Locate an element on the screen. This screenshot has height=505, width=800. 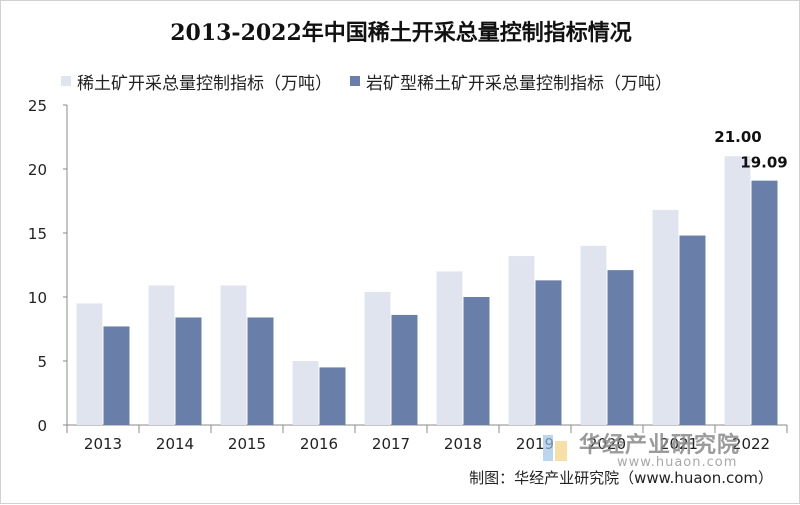
y-tick-label: 25 is located at coordinates (37, 106).